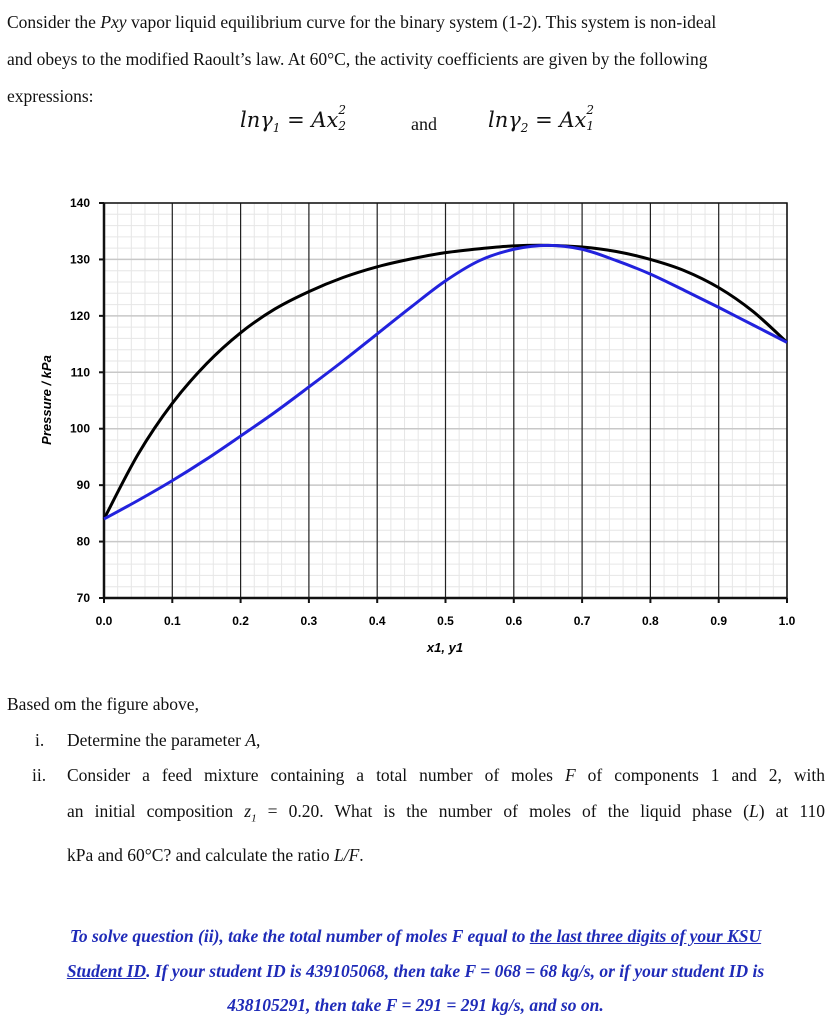  Describe the element at coordinates (50, 96) in the screenshot. I see `intro-line-3: expressions:` at that location.